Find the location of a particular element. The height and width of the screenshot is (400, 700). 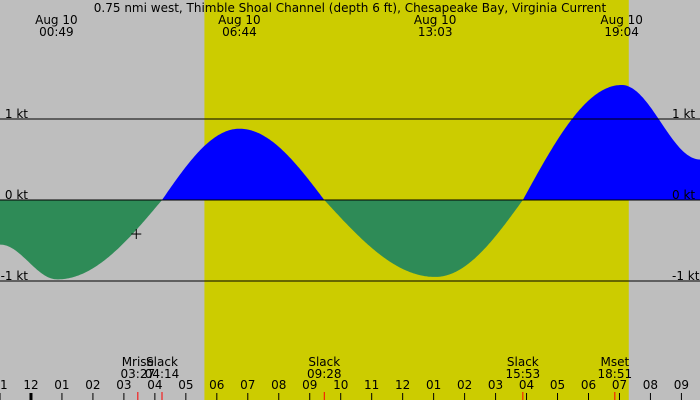

extreme-time-label: 06:44 is located at coordinates (239, 32).